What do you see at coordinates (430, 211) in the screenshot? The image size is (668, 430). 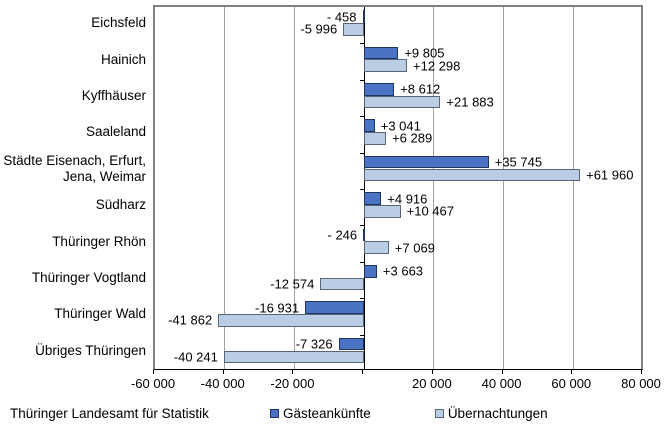 I see `bar-value-label: +10 467` at bounding box center [430, 211].